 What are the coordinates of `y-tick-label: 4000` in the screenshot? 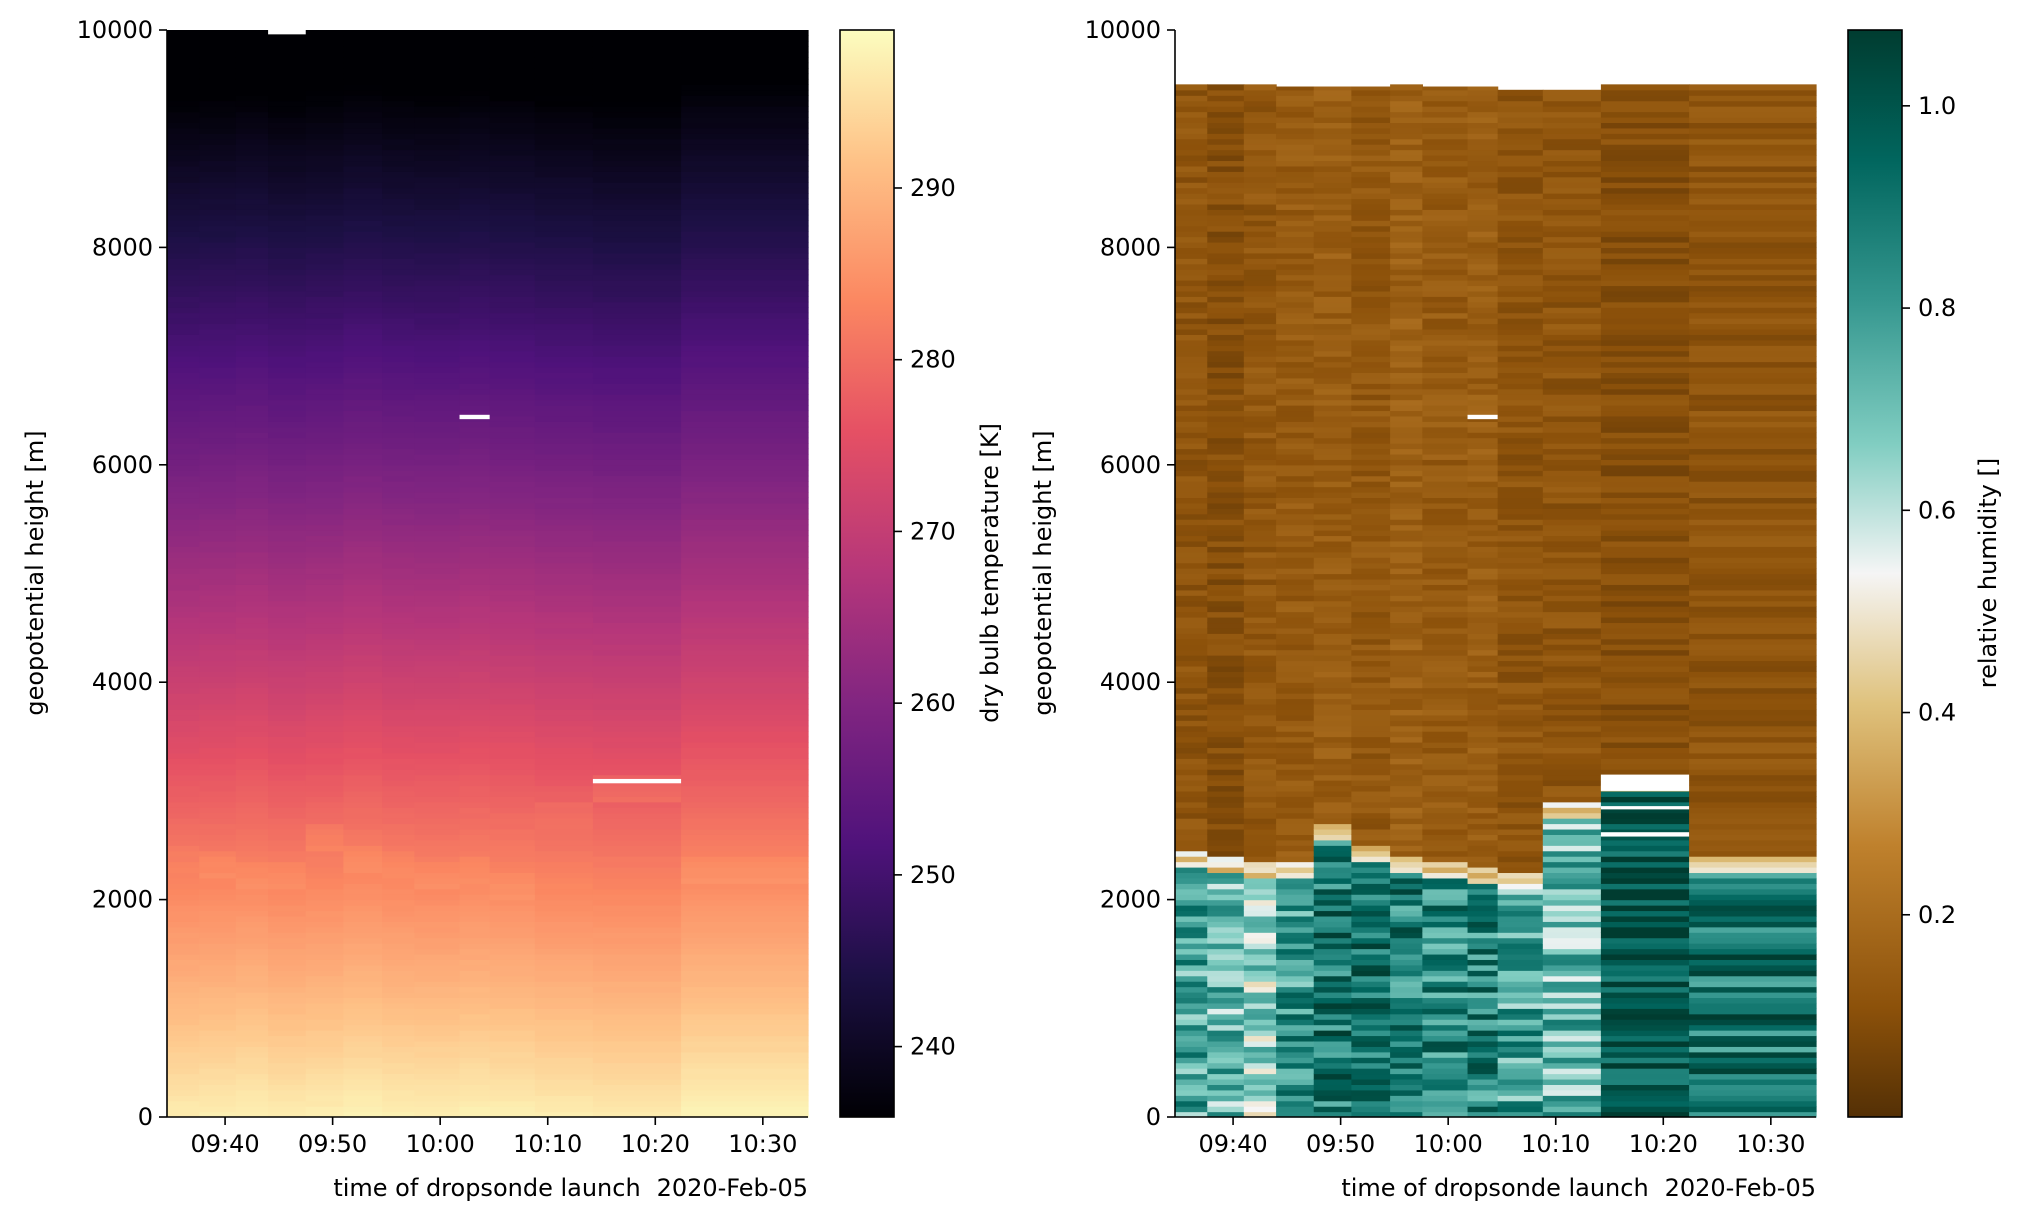 It's located at (122, 682).